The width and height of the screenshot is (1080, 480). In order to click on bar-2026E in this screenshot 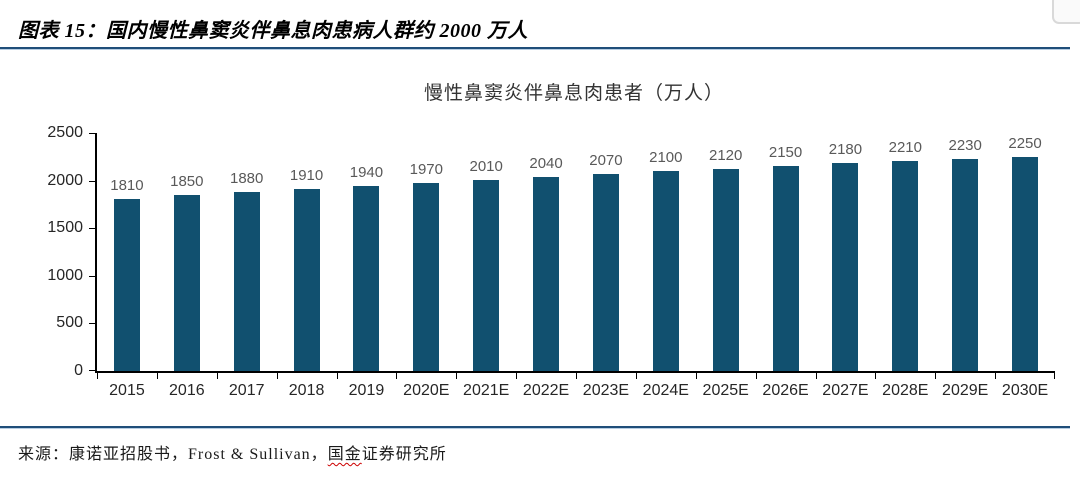, I will do `click(785, 268)`.